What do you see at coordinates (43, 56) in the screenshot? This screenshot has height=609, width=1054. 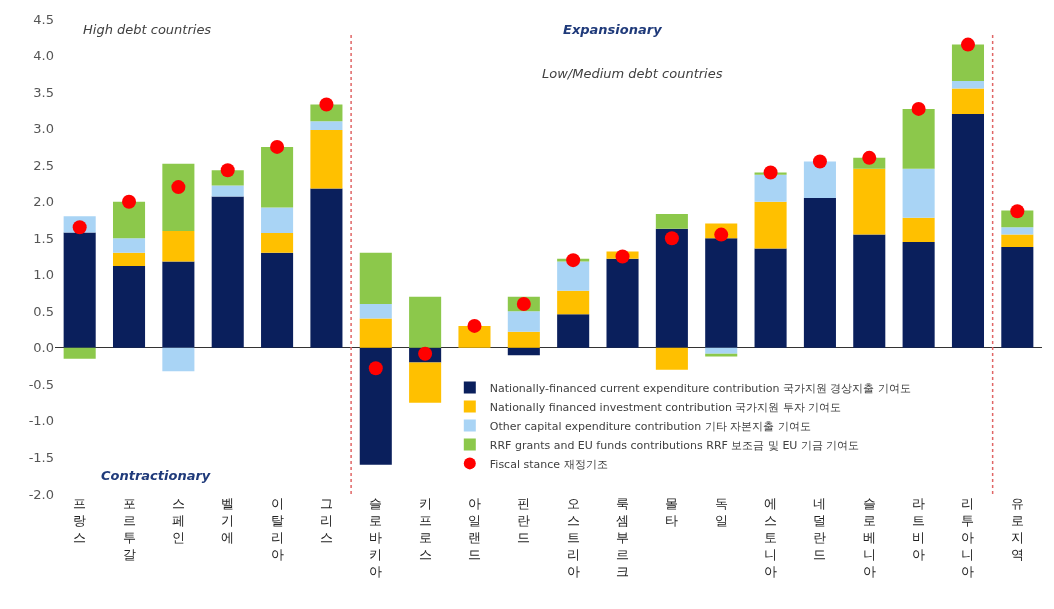 I see `y-tick-label: 4.0` at bounding box center [43, 56].